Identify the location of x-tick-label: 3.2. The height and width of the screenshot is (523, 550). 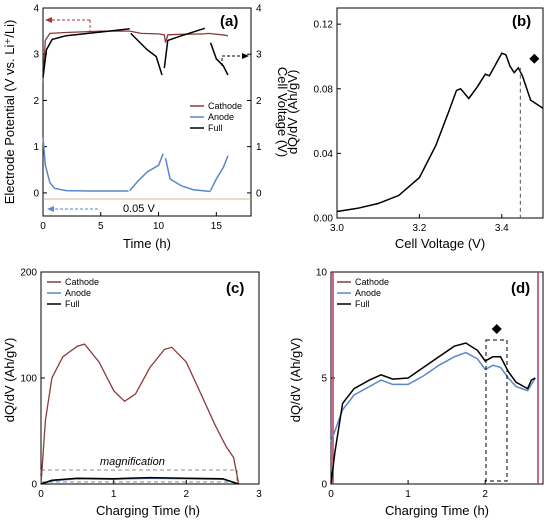
(419, 228).